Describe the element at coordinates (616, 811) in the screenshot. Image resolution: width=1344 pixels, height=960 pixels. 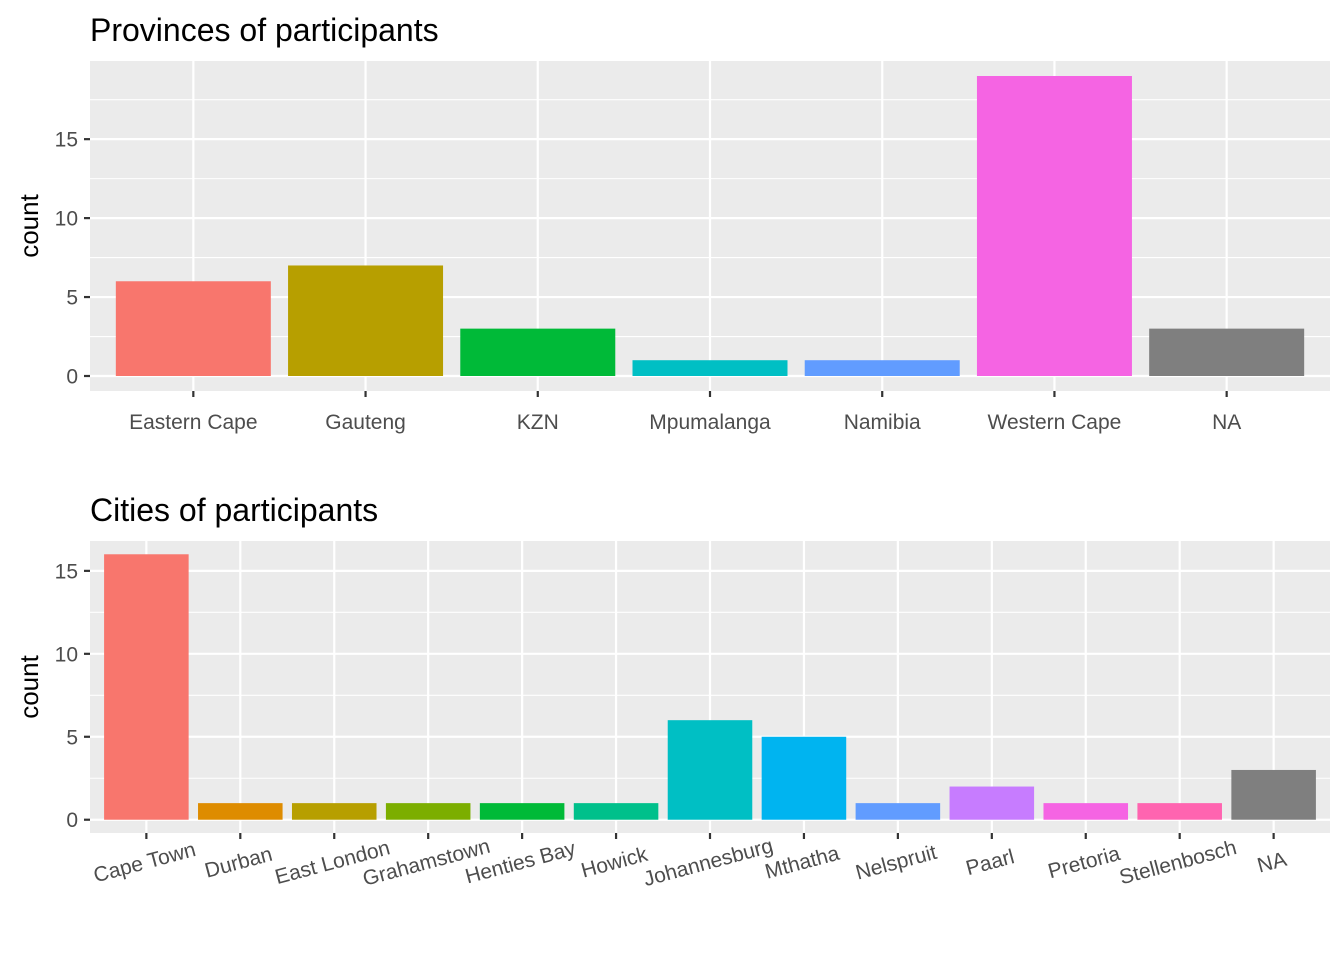
I see `cities-bar-howick` at that location.